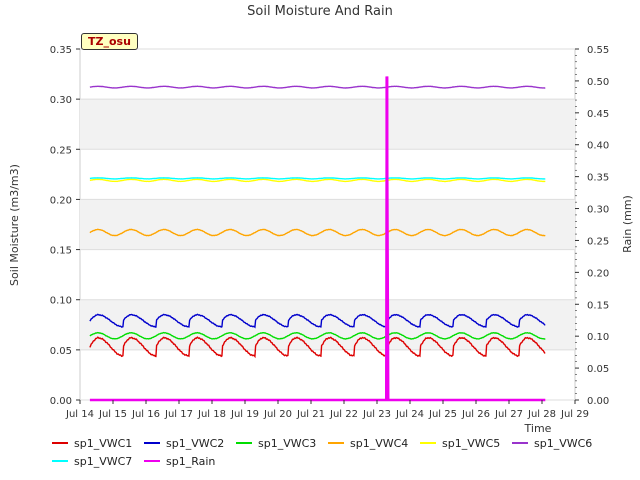 The image size is (640, 480). I want to click on y2-tick-label-10: 0.50, so click(598, 82).